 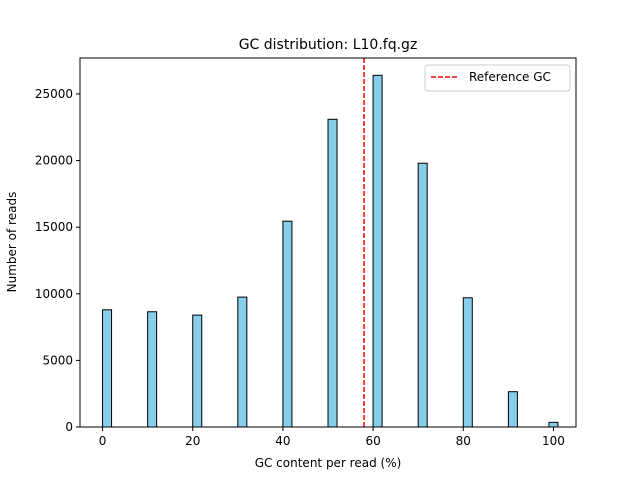 I want to click on y-tick-label-3: 15000, so click(x=54, y=227).